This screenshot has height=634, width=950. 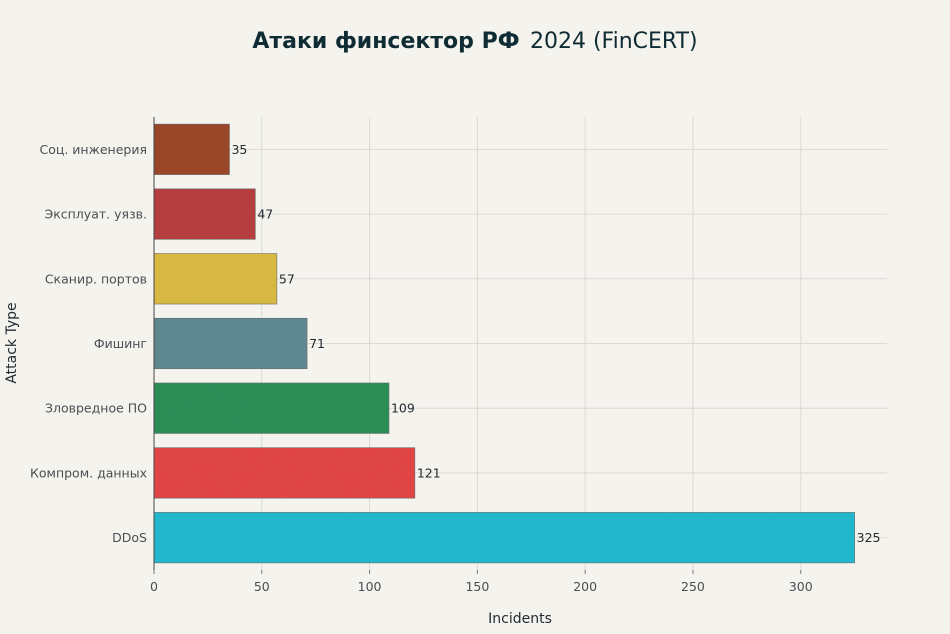 I want to click on y-tick-label: Соц. инженерия, so click(x=93, y=149).